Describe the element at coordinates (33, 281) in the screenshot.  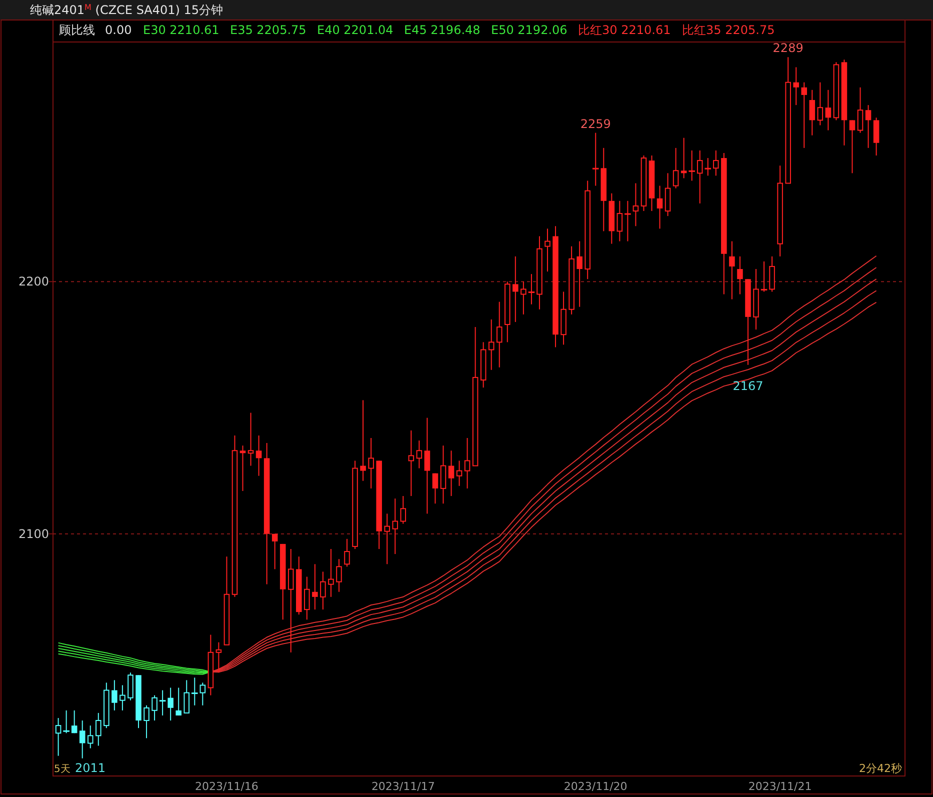
I see `ytick: 2200` at that location.